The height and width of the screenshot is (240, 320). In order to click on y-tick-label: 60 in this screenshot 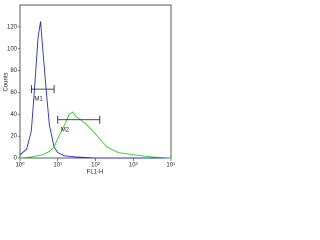, I will do `click(13, 93)`.